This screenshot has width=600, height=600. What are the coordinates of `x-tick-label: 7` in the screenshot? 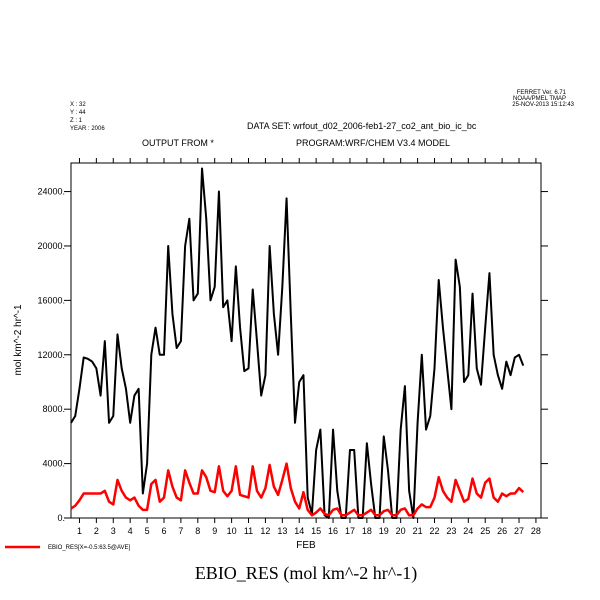 It's located at (180, 531).